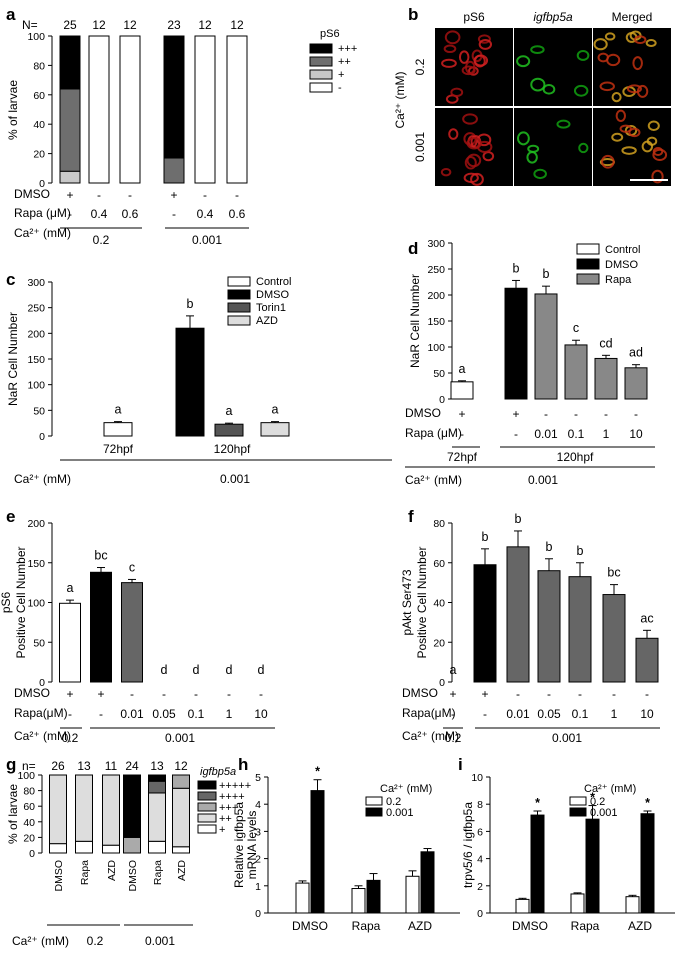 The height and width of the screenshot is (965, 675). Describe the element at coordinates (480, 832) in the screenshot. I see `y-tick-label: 6` at that location.